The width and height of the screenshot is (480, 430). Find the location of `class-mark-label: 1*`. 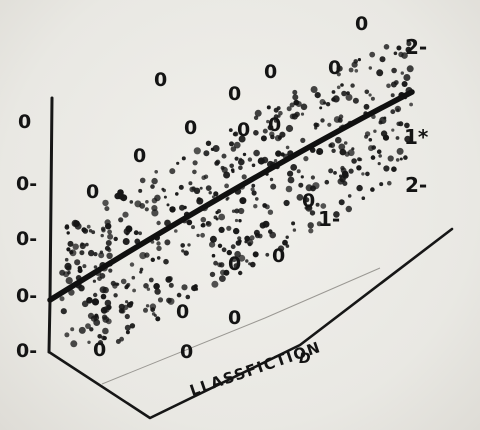

class-mark-label: 1* is located at coordinates (416, 137).